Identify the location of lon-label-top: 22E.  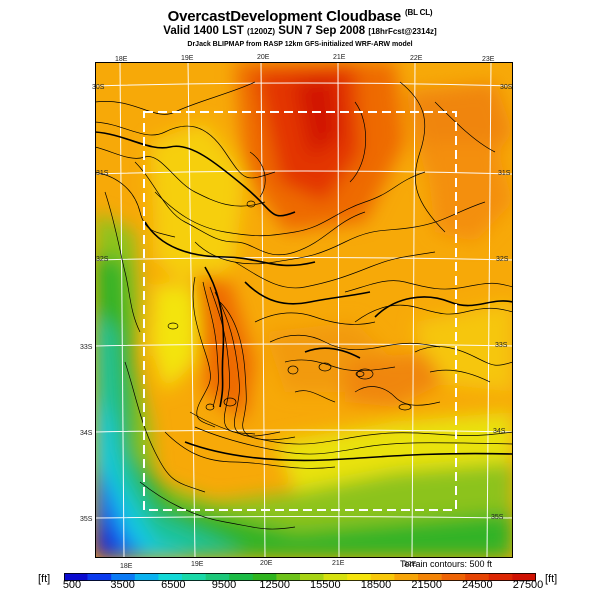
(416, 58).